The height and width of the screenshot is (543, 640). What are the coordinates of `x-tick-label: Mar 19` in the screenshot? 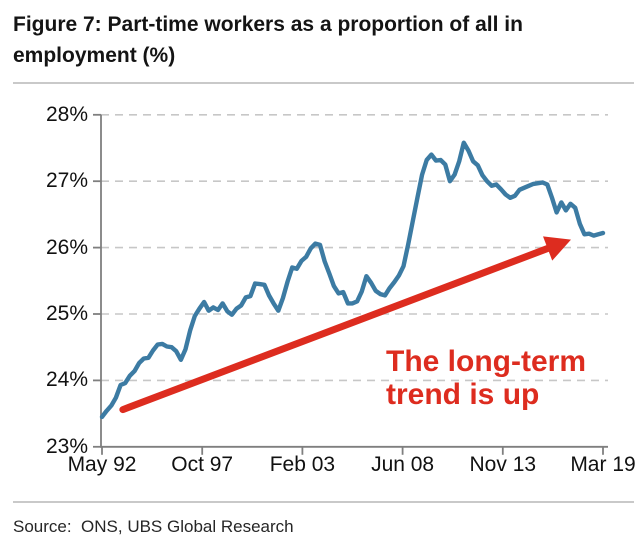 It's located at (603, 464).